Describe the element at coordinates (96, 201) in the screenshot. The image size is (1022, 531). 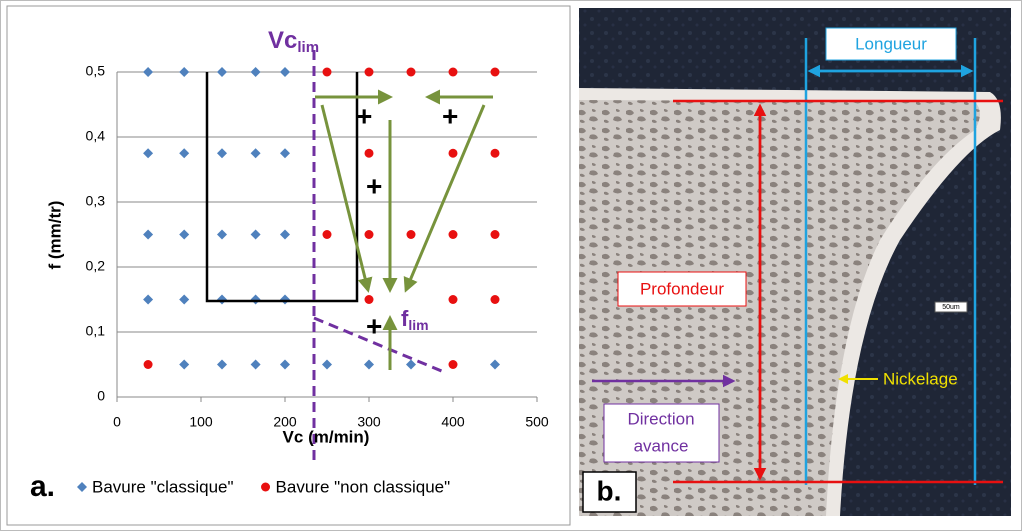
I see `y-tick-label: 0,3` at that location.